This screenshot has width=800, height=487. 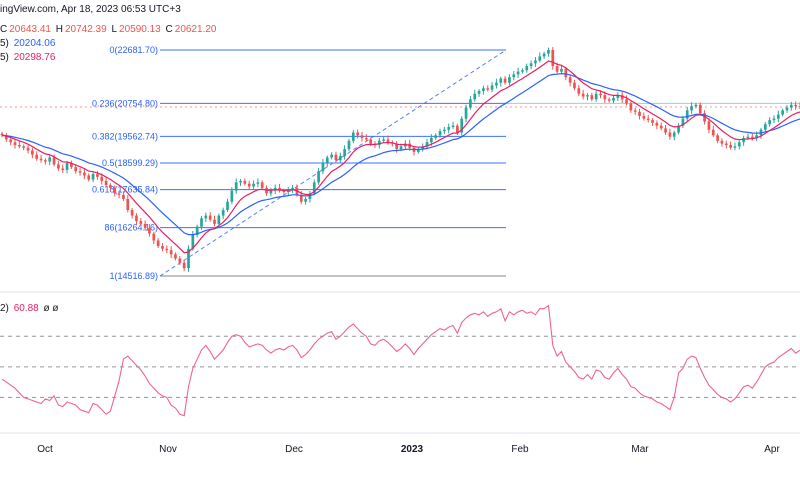 I want to click on x-tick-label: Nov, so click(x=168, y=449).